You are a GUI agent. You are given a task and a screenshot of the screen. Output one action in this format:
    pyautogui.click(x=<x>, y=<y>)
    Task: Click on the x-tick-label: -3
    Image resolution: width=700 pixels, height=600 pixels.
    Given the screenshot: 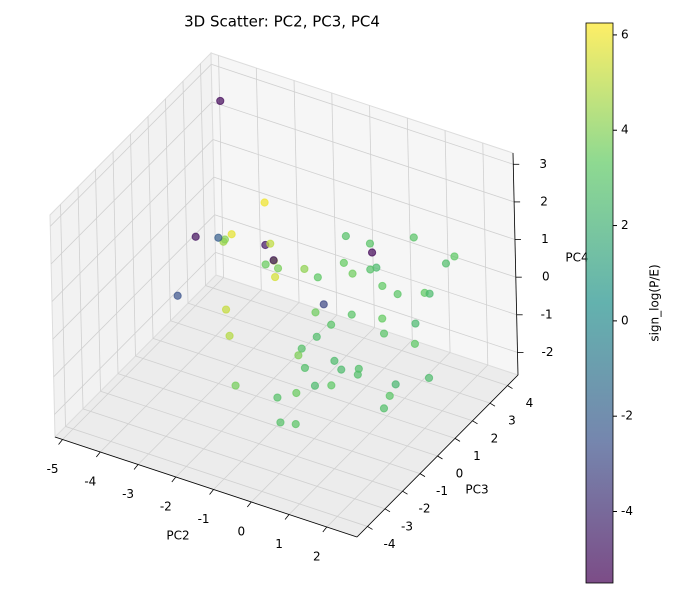 What is the action you would take?
    pyautogui.click(x=128, y=494)
    